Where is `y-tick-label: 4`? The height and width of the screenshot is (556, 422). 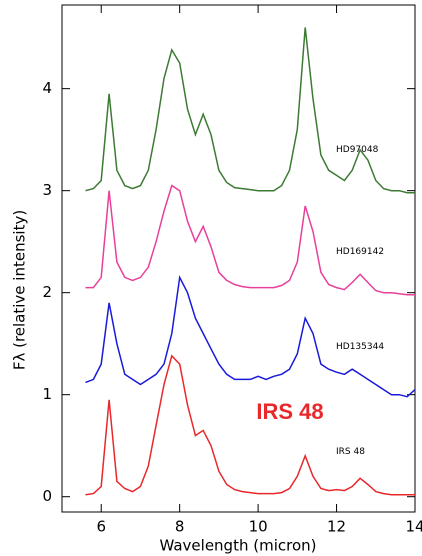
y-tick-label: 4 is located at coordinates (47, 88).